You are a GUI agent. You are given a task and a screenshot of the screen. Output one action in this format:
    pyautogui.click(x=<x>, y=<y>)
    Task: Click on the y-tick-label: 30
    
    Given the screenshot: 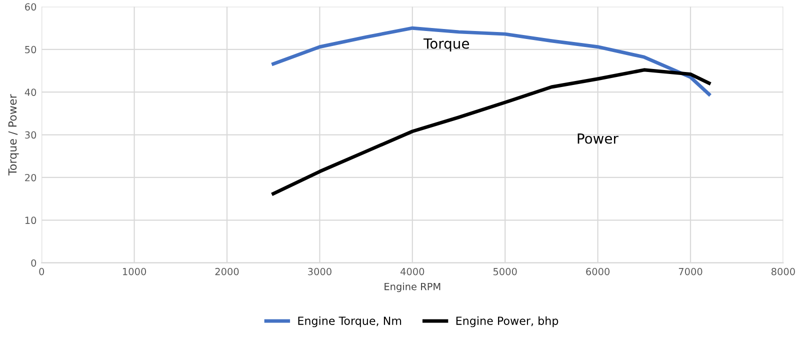 What is the action you would take?
    pyautogui.click(x=30, y=135)
    